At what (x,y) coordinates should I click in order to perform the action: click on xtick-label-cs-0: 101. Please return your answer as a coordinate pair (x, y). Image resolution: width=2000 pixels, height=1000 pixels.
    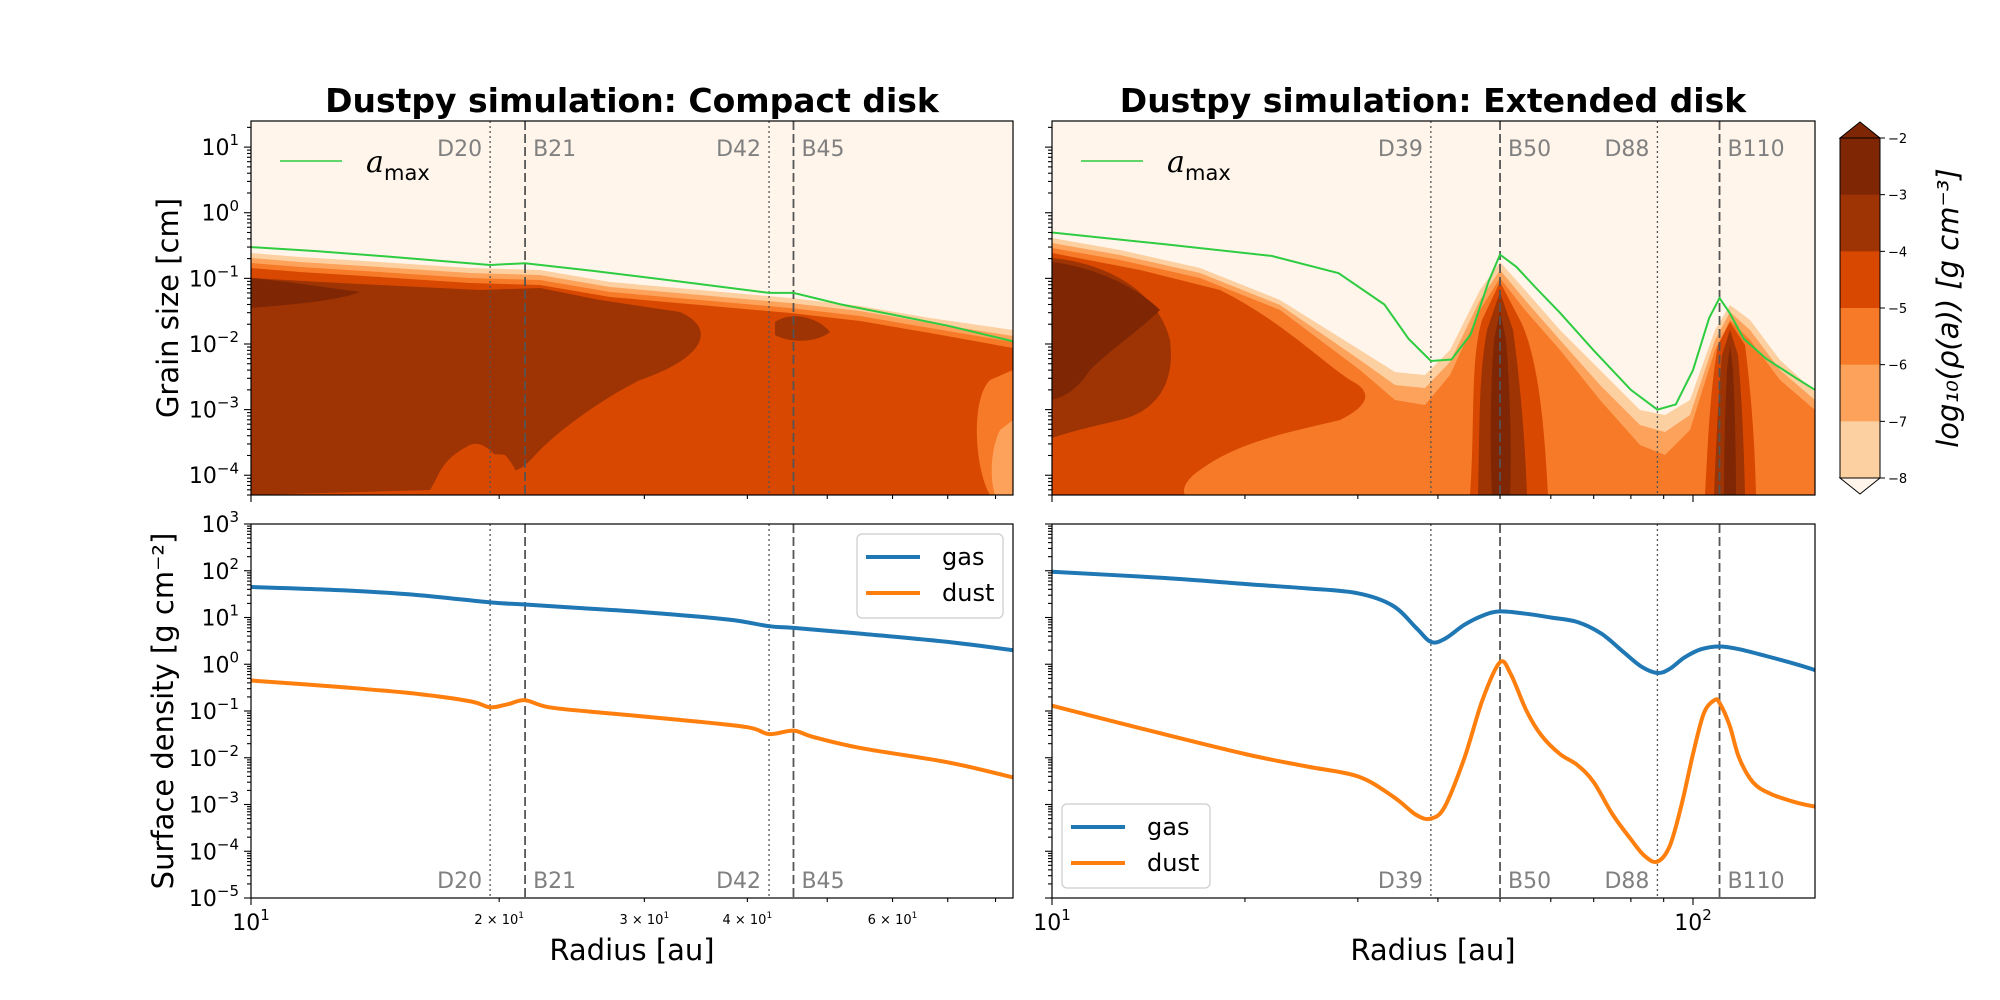
    Looking at the image, I should click on (251, 921).